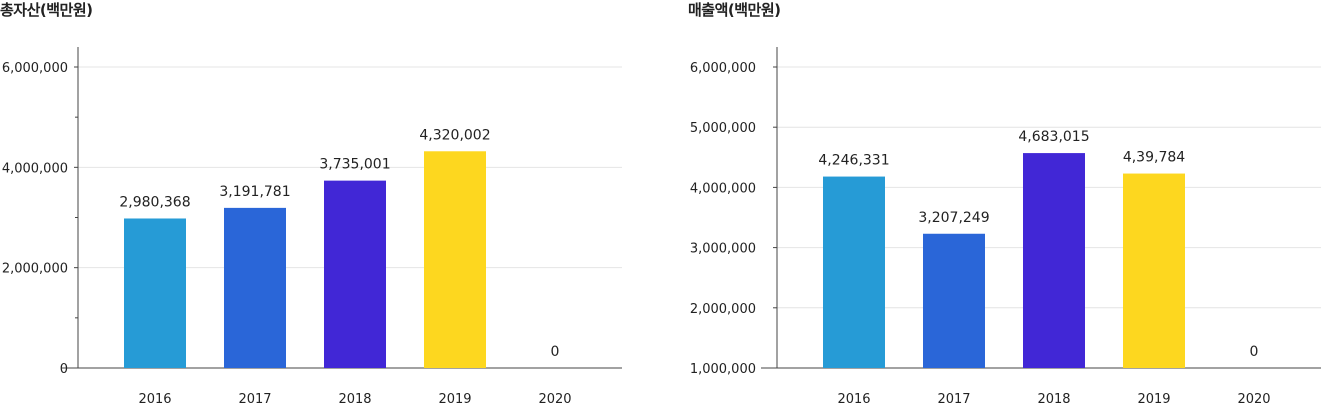  Describe the element at coordinates (734, 10) in the screenshot. I see `chart-title: 매출액(백만원)` at that location.